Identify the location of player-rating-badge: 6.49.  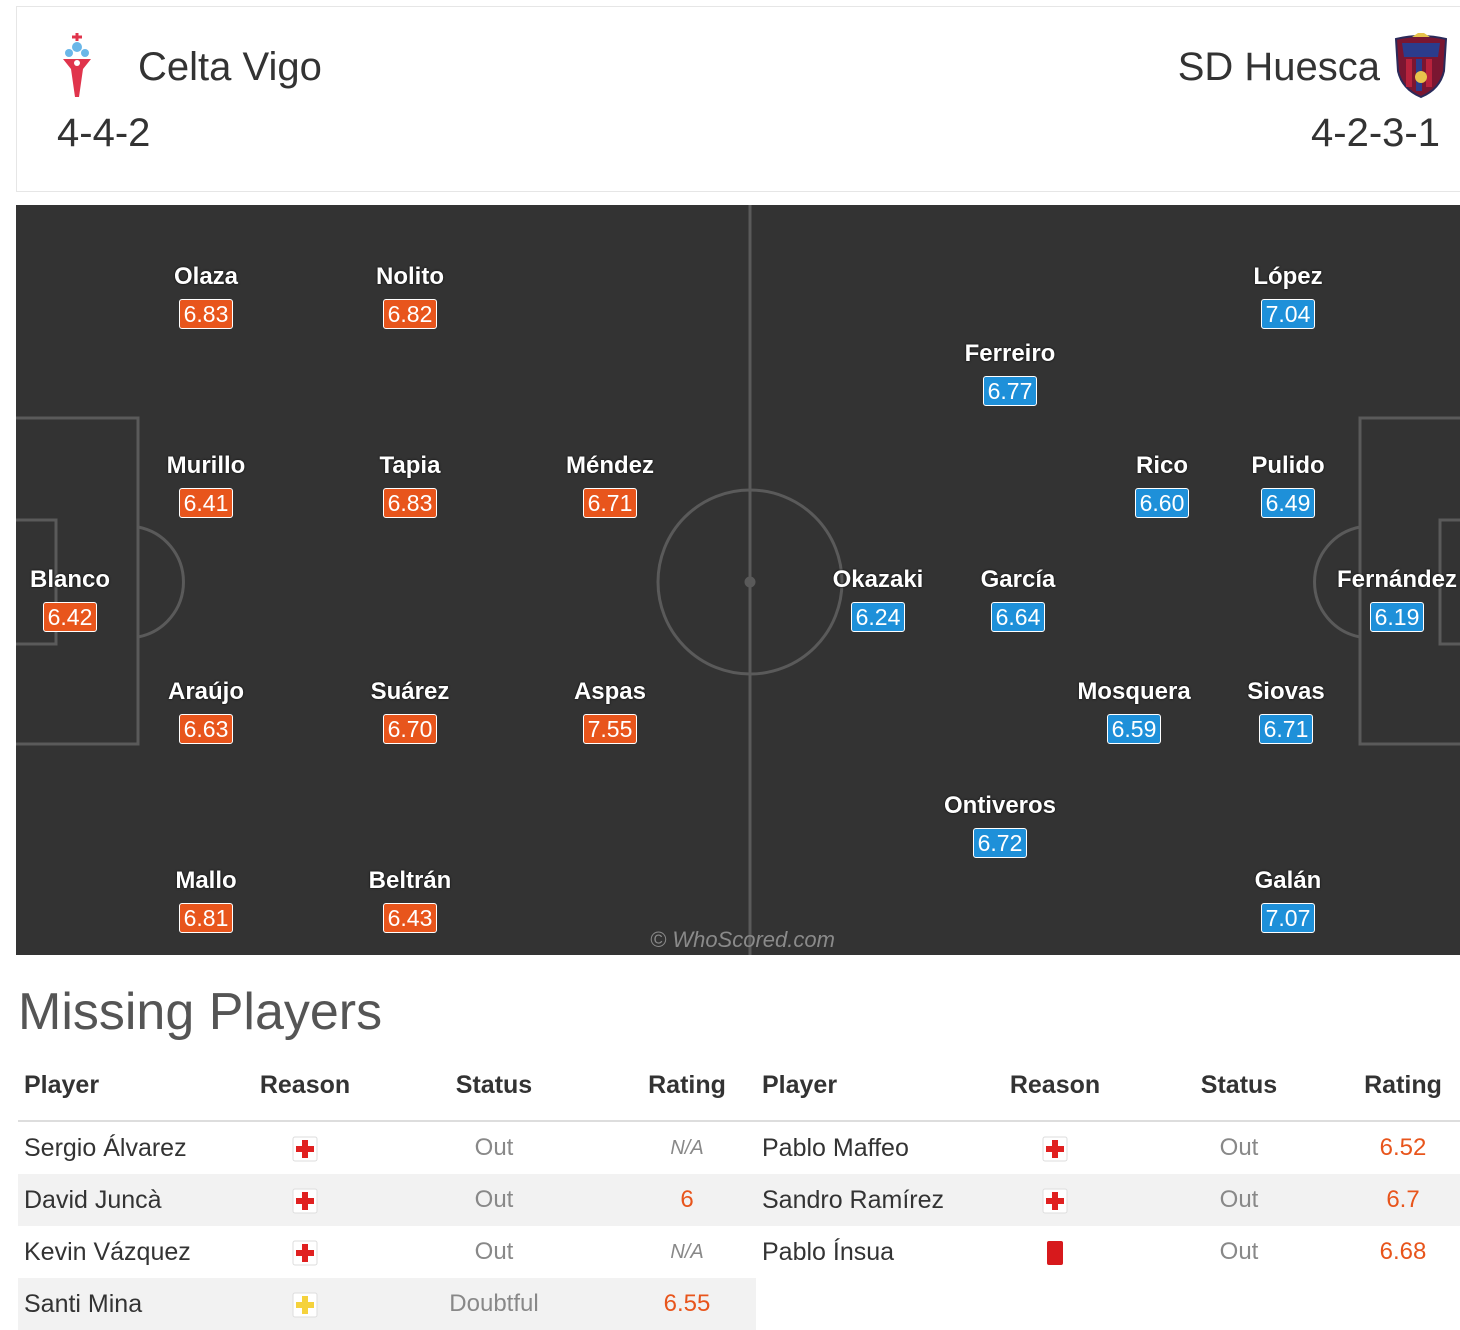
(1288, 503).